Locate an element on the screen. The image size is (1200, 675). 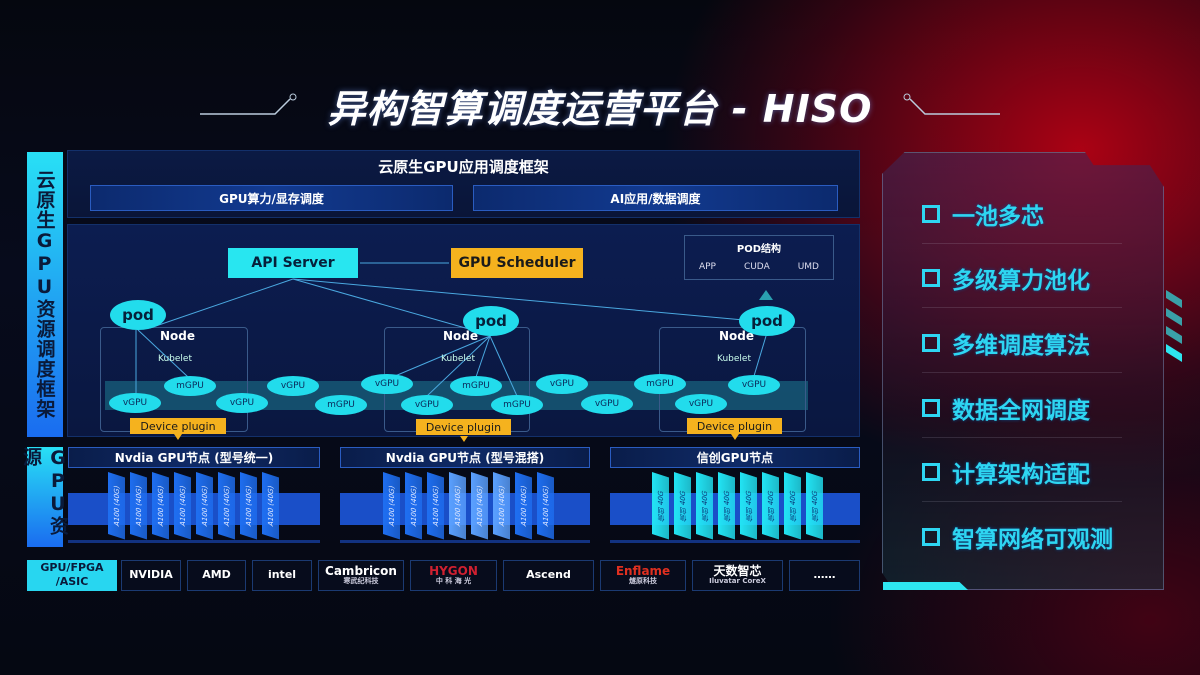
gpu-compute-bar: GPU算力/显存调度 is located at coordinates (271, 198).